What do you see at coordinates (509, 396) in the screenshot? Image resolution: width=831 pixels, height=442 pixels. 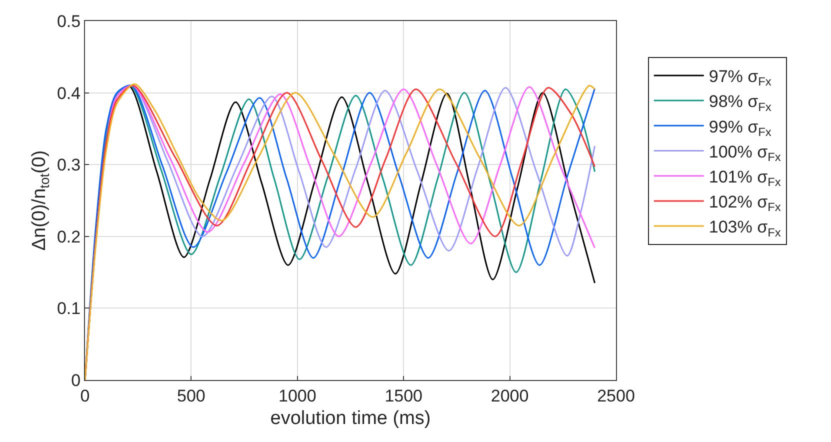 I see `x-tick-label: 2000` at bounding box center [509, 396].